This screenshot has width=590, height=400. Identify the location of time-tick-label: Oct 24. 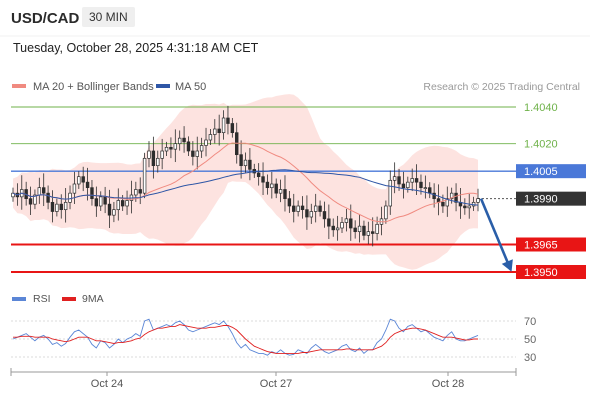
(107, 384).